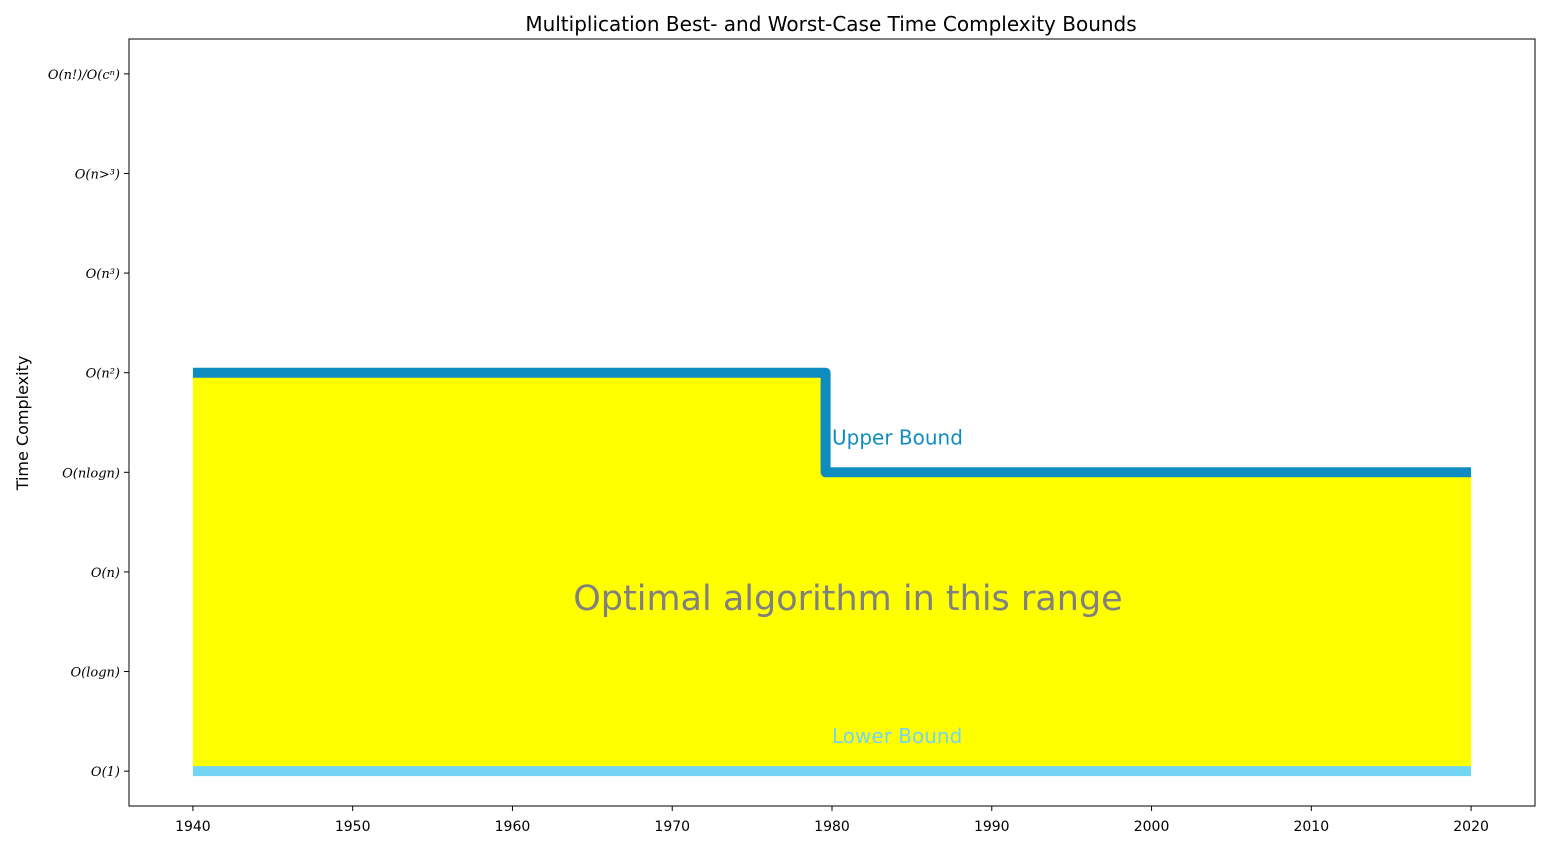 Image resolution: width=1550 pixels, height=850 pixels. Describe the element at coordinates (193, 827) in the screenshot. I see `x-tick-label: 1940` at that location.